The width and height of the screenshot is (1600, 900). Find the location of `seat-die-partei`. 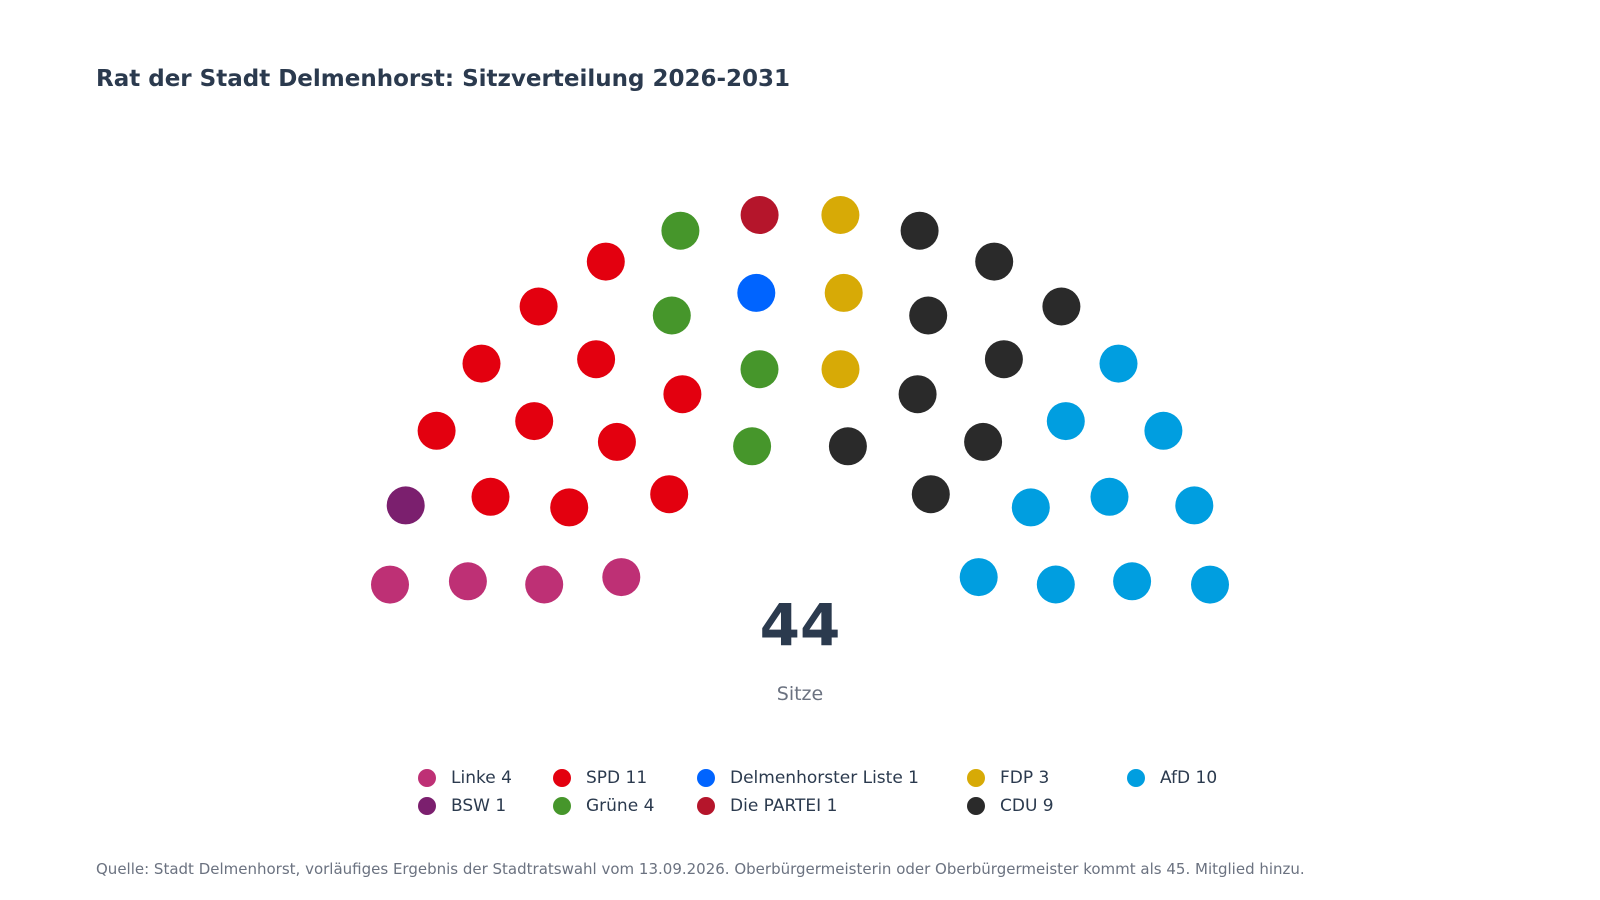

seat-die-partei is located at coordinates (759, 215).